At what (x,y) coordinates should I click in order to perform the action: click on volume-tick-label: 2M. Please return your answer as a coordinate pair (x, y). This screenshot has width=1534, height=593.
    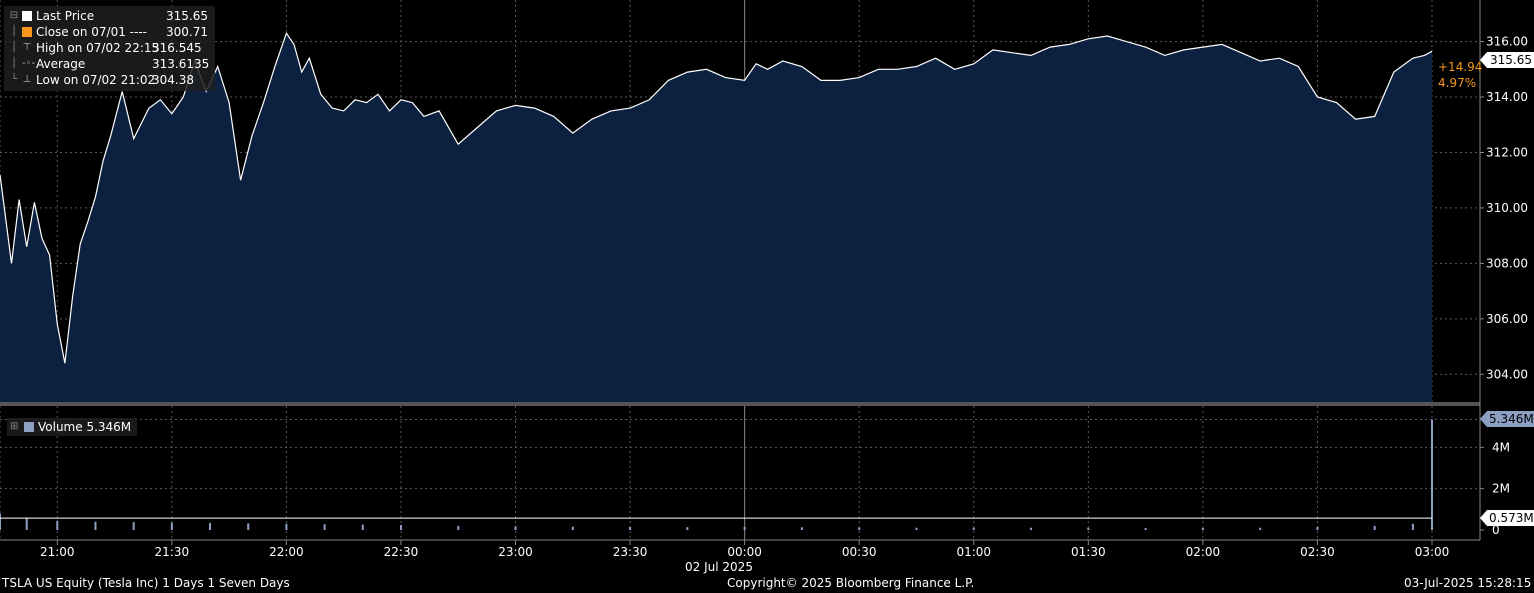
    Looking at the image, I should click on (1501, 489).